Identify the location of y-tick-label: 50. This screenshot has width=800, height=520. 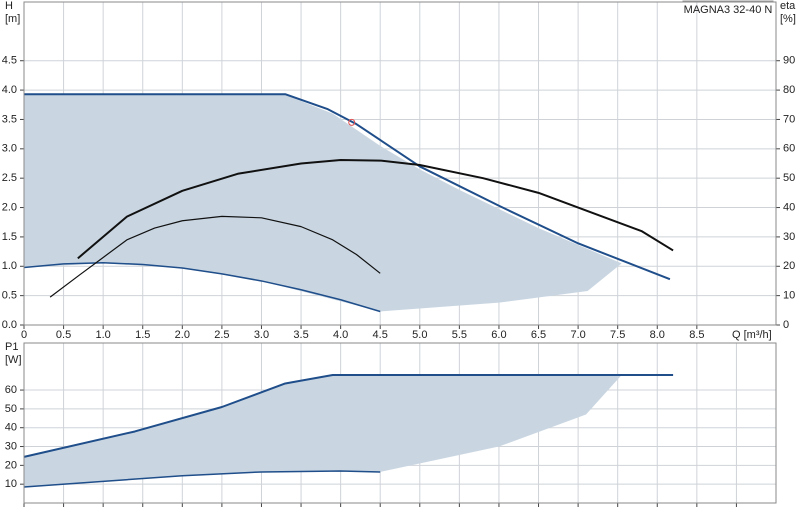
(11, 409).